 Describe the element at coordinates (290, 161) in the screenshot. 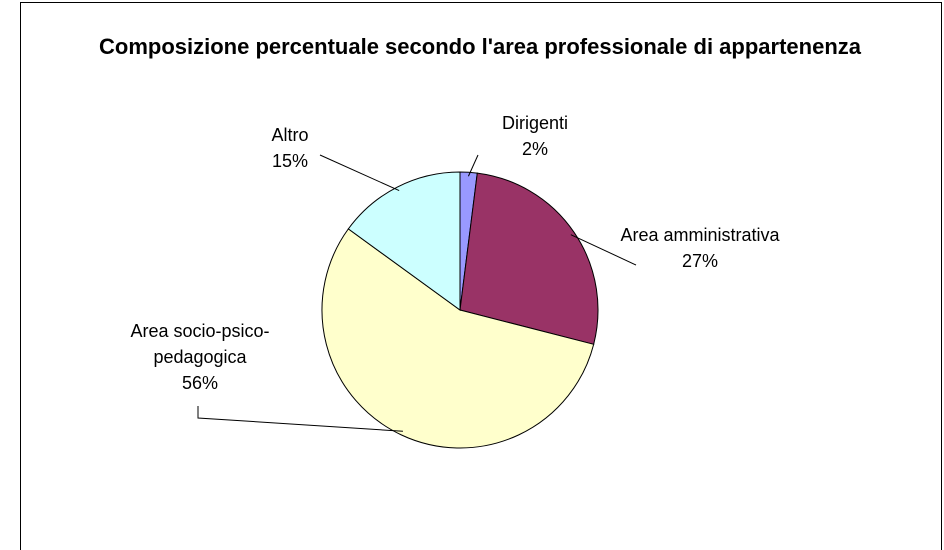

I see `value-label: 15%` at that location.